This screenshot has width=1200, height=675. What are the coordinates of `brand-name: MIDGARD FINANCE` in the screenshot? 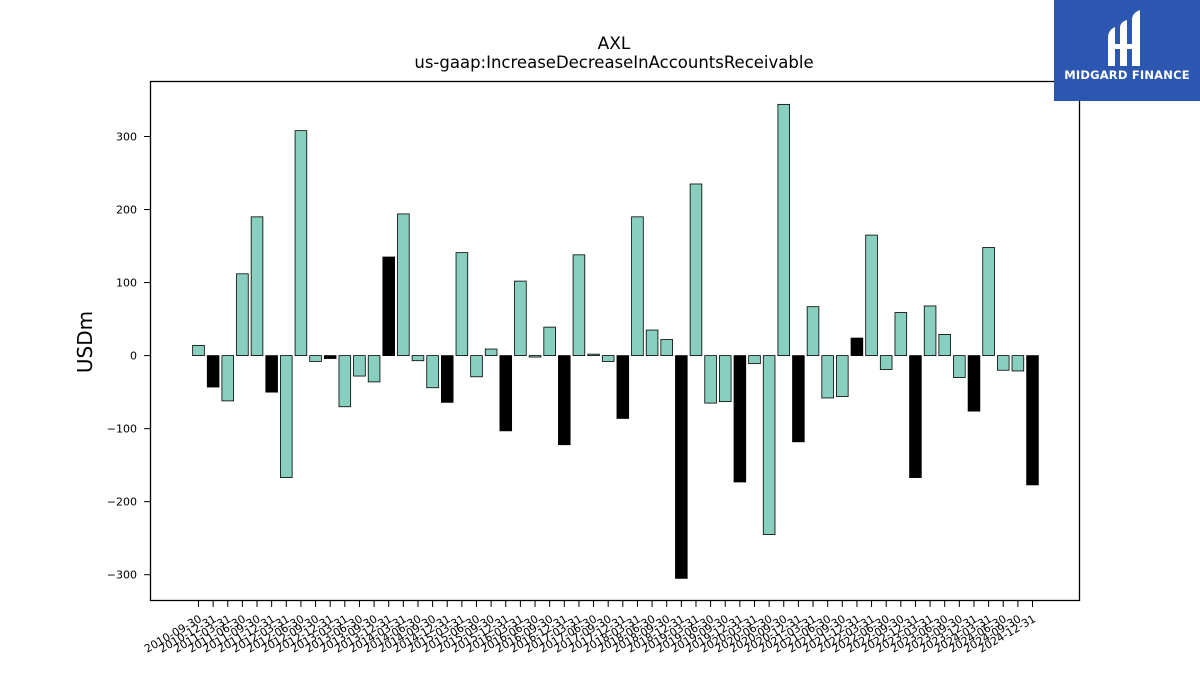 It's located at (1127, 75).